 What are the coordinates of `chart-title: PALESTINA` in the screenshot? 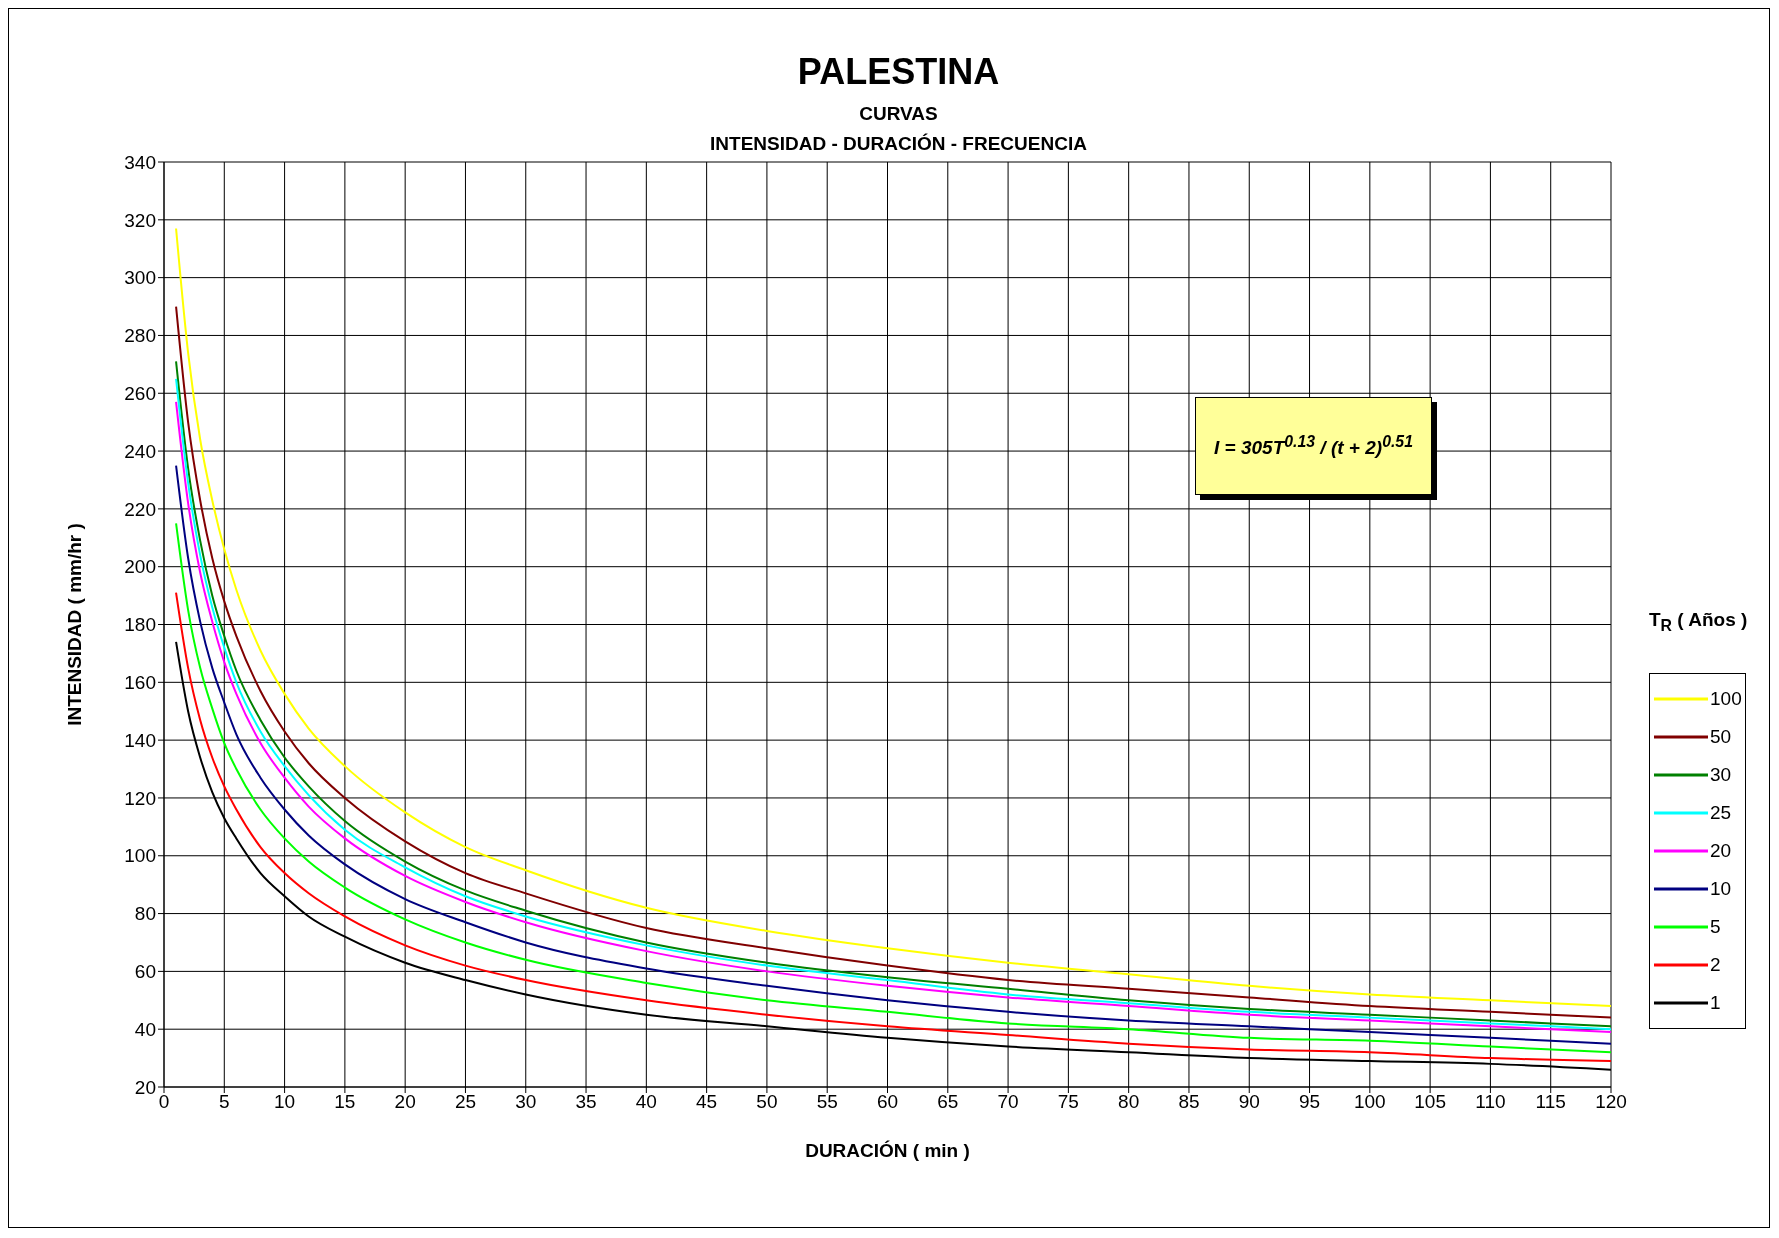 It's located at (898, 72).